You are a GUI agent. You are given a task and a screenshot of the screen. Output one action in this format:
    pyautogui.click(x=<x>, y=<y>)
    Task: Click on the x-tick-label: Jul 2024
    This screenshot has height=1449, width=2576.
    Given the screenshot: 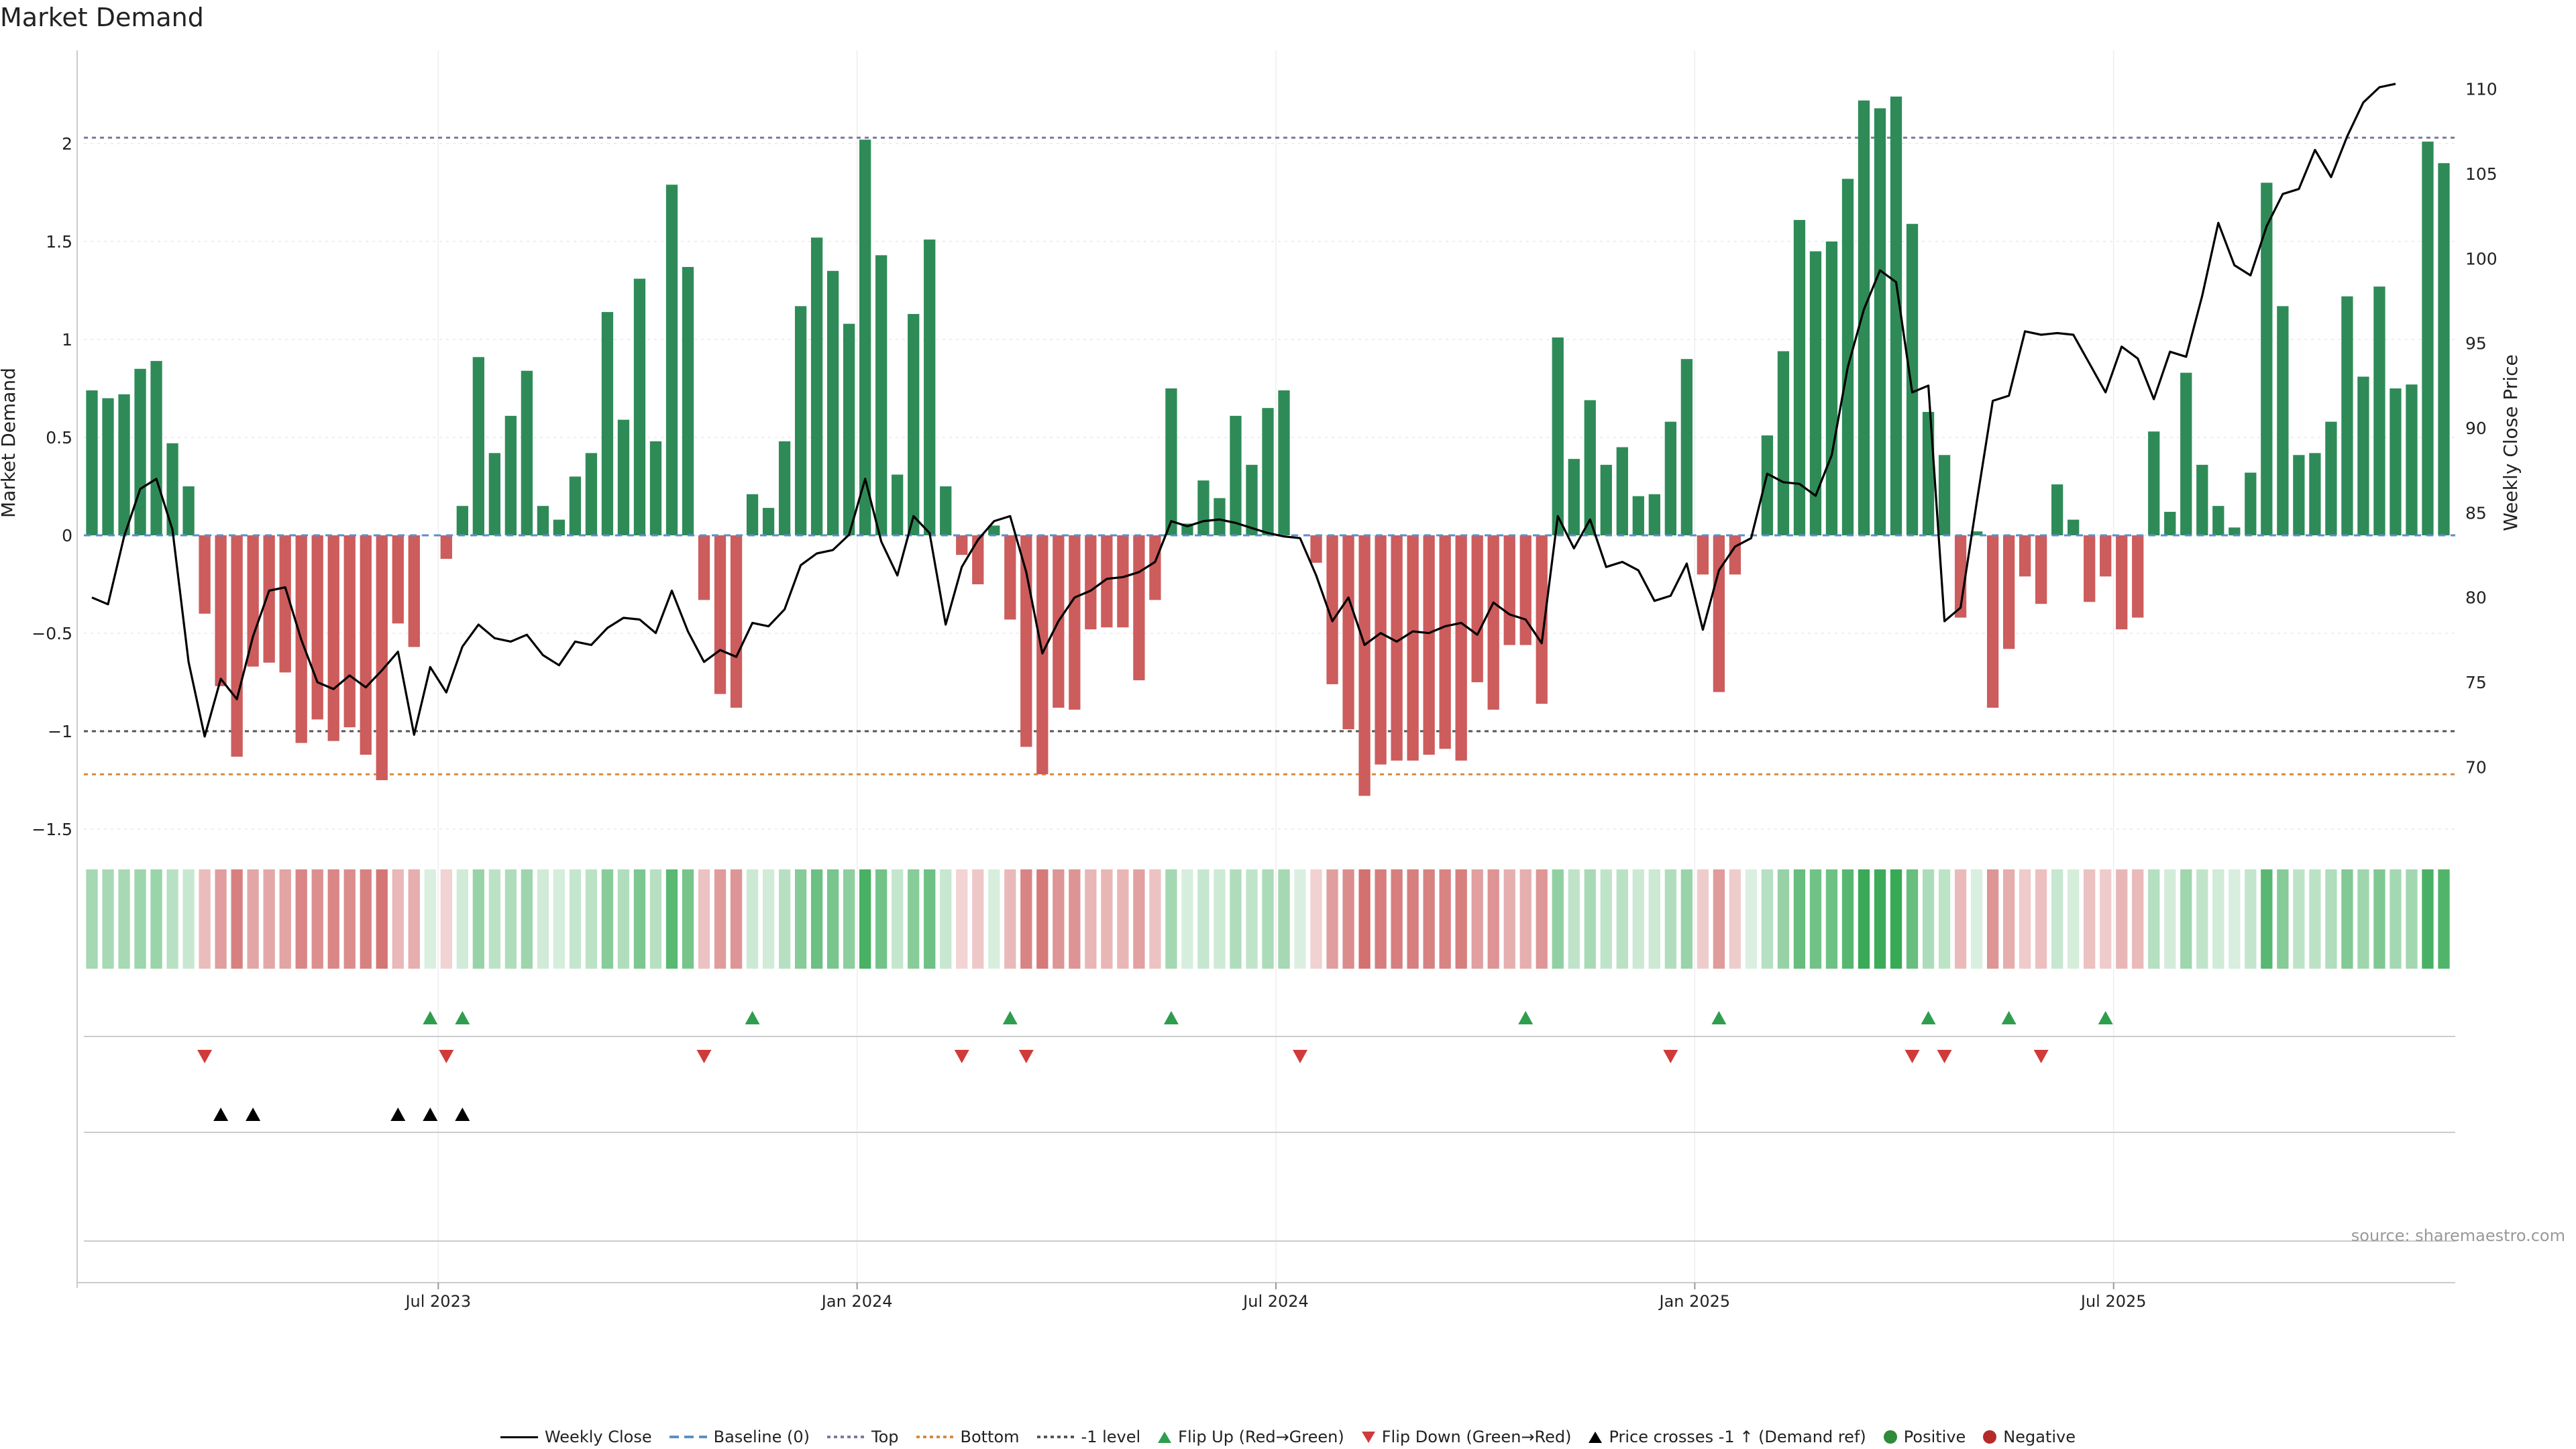 What is the action you would take?
    pyautogui.click(x=1275, y=1301)
    